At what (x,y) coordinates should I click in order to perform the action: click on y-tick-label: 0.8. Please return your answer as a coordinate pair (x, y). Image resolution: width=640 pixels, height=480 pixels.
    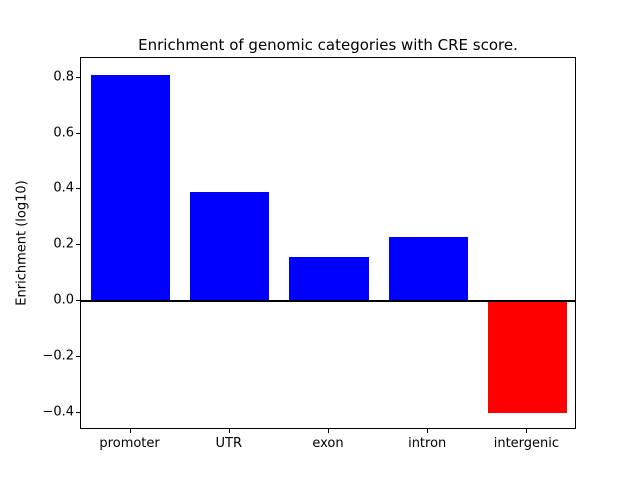
    Looking at the image, I should click on (63, 77).